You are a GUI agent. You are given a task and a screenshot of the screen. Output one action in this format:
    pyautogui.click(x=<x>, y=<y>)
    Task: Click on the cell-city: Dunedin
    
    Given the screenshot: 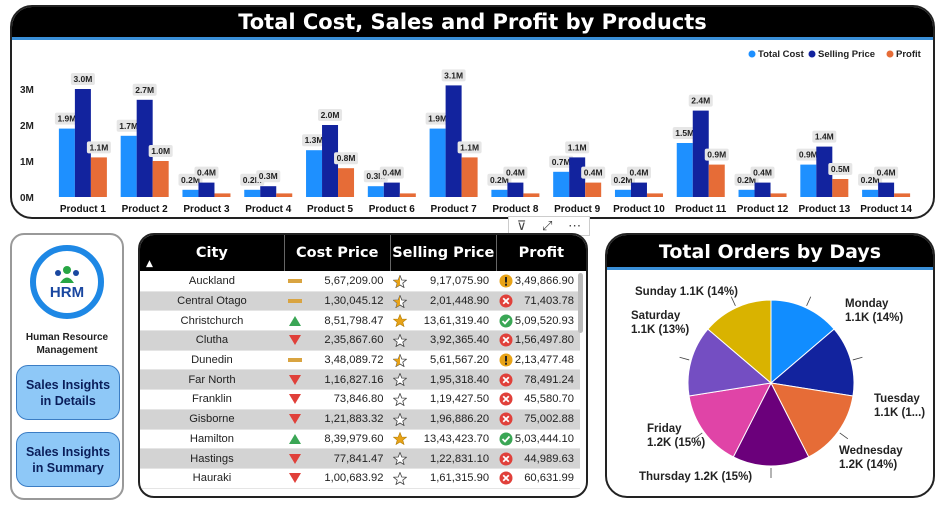 What is the action you would take?
    pyautogui.click(x=212, y=360)
    